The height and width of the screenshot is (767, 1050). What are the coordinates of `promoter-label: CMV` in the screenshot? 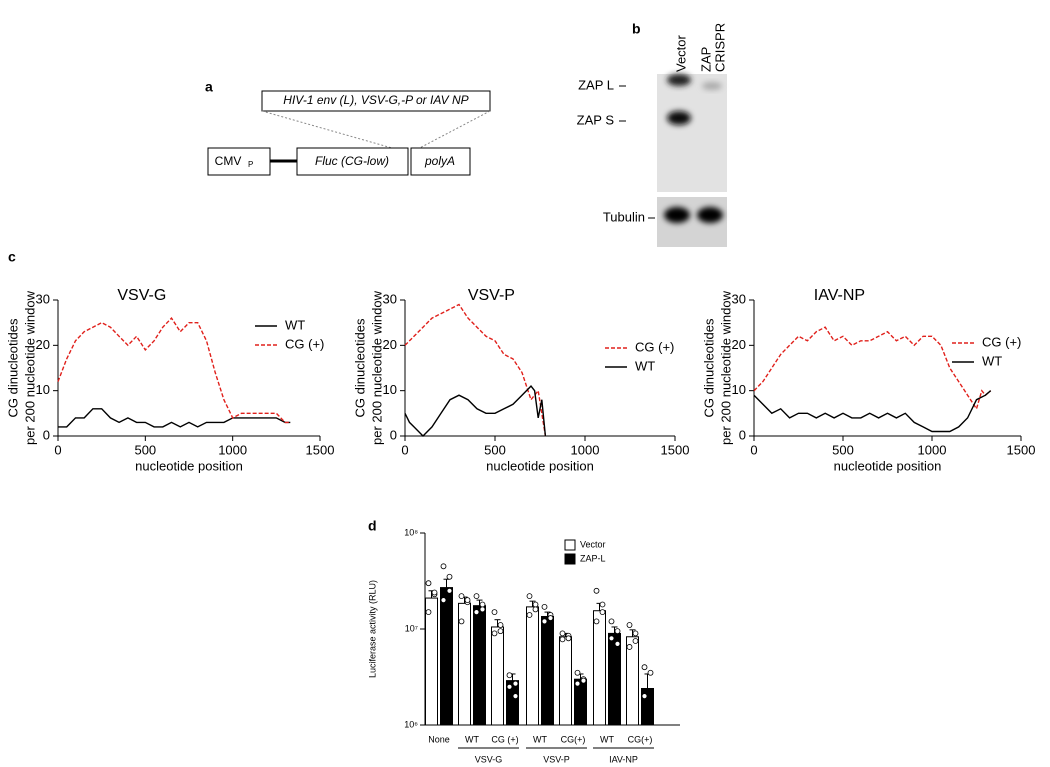 It's located at (228, 161).